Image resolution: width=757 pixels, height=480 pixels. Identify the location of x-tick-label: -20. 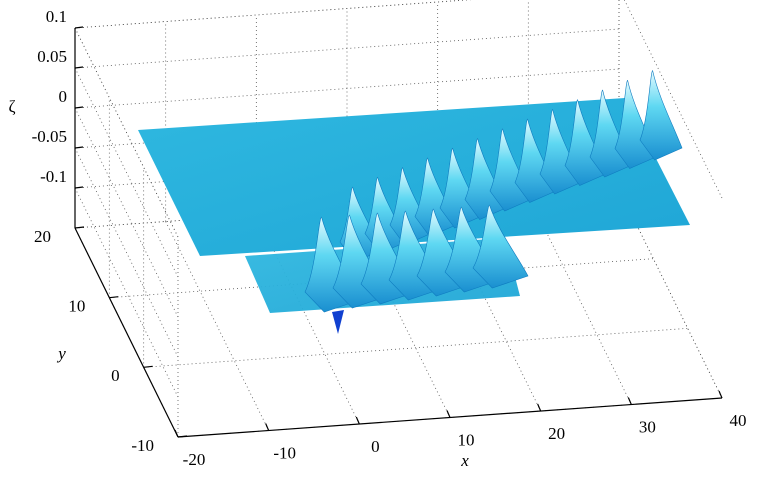
(194, 459).